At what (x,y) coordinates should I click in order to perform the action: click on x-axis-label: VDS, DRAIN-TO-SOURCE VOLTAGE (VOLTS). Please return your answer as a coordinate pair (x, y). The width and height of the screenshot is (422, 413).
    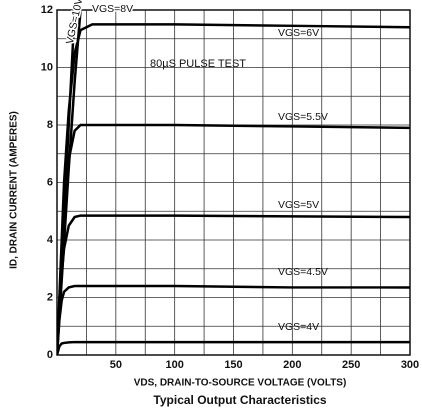
    Looking at the image, I should click on (240, 383).